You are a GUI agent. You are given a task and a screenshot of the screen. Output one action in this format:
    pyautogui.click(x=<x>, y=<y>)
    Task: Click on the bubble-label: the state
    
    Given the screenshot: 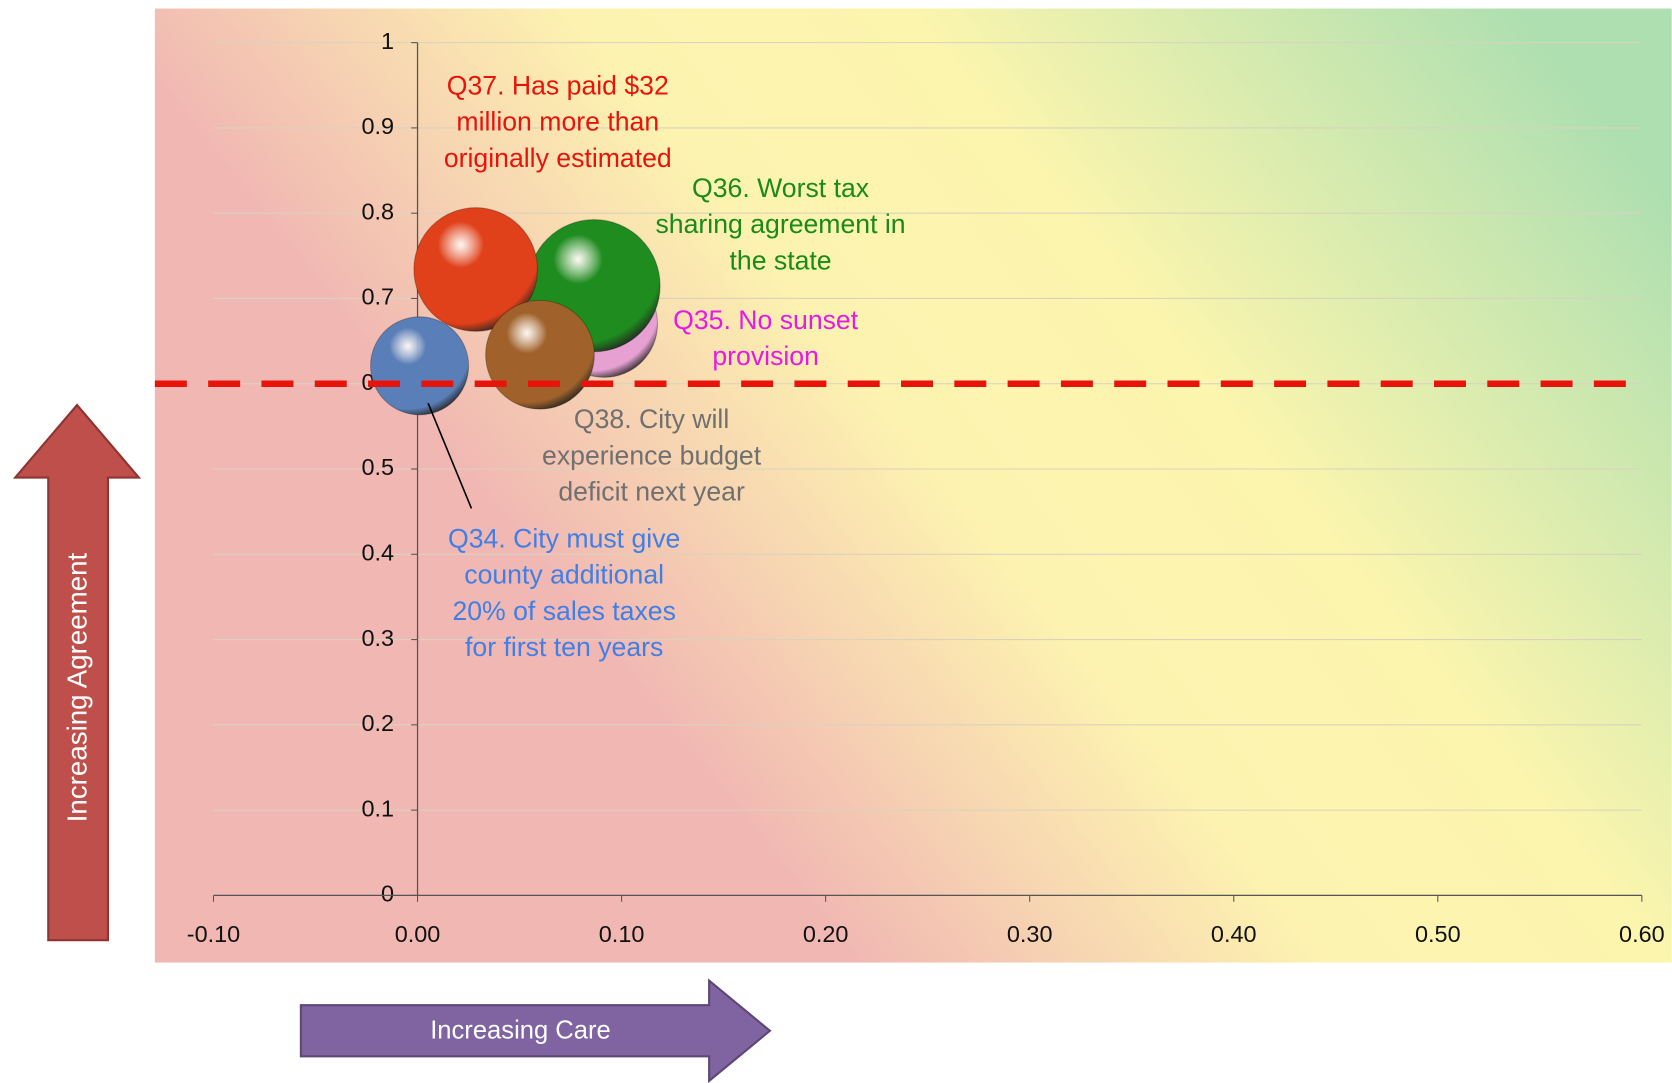 What is the action you would take?
    pyautogui.click(x=781, y=260)
    